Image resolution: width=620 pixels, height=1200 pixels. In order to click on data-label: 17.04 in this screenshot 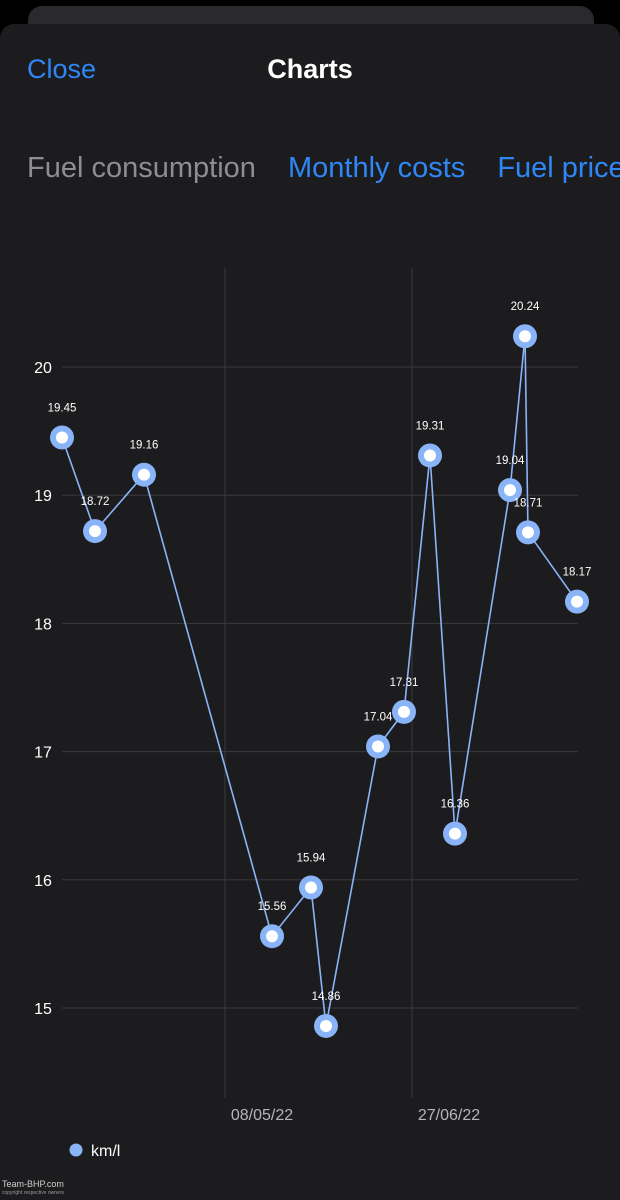, I will do `click(378, 717)`.